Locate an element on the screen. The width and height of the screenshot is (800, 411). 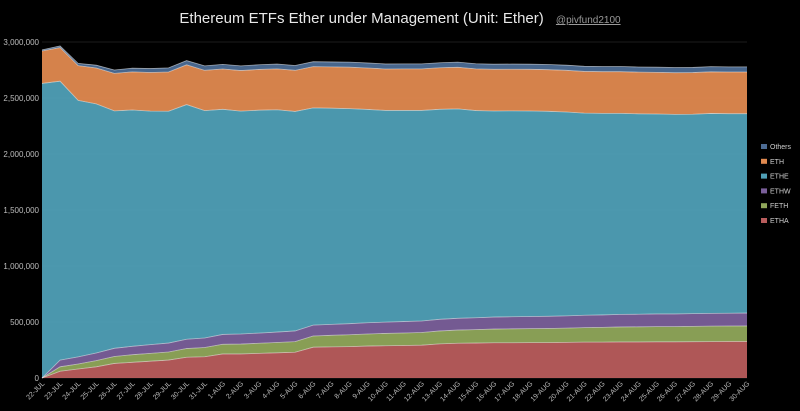
x-tick-label: 31-JUL is located at coordinates (198, 390).